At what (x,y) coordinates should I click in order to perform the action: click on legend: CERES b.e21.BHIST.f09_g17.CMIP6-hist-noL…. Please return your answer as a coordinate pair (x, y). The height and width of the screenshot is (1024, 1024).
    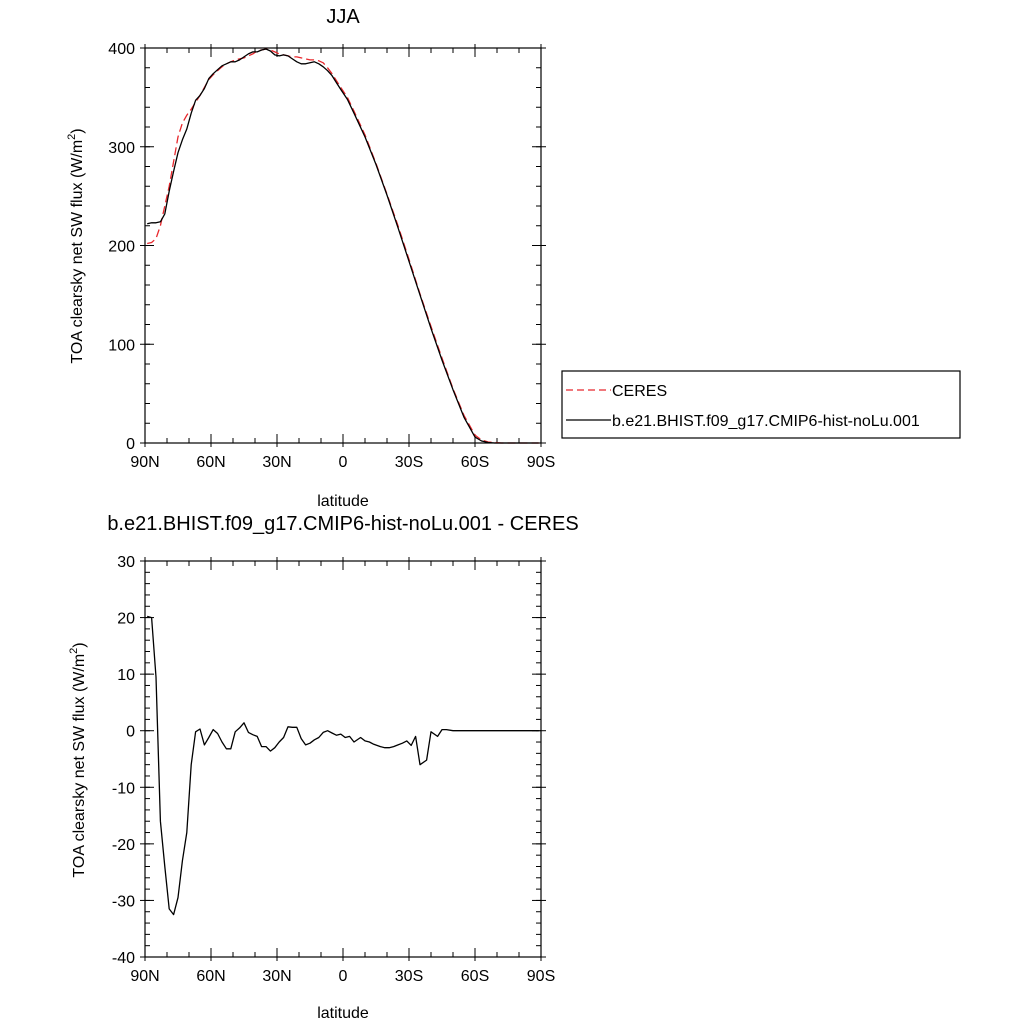
    Looking at the image, I should click on (761, 404).